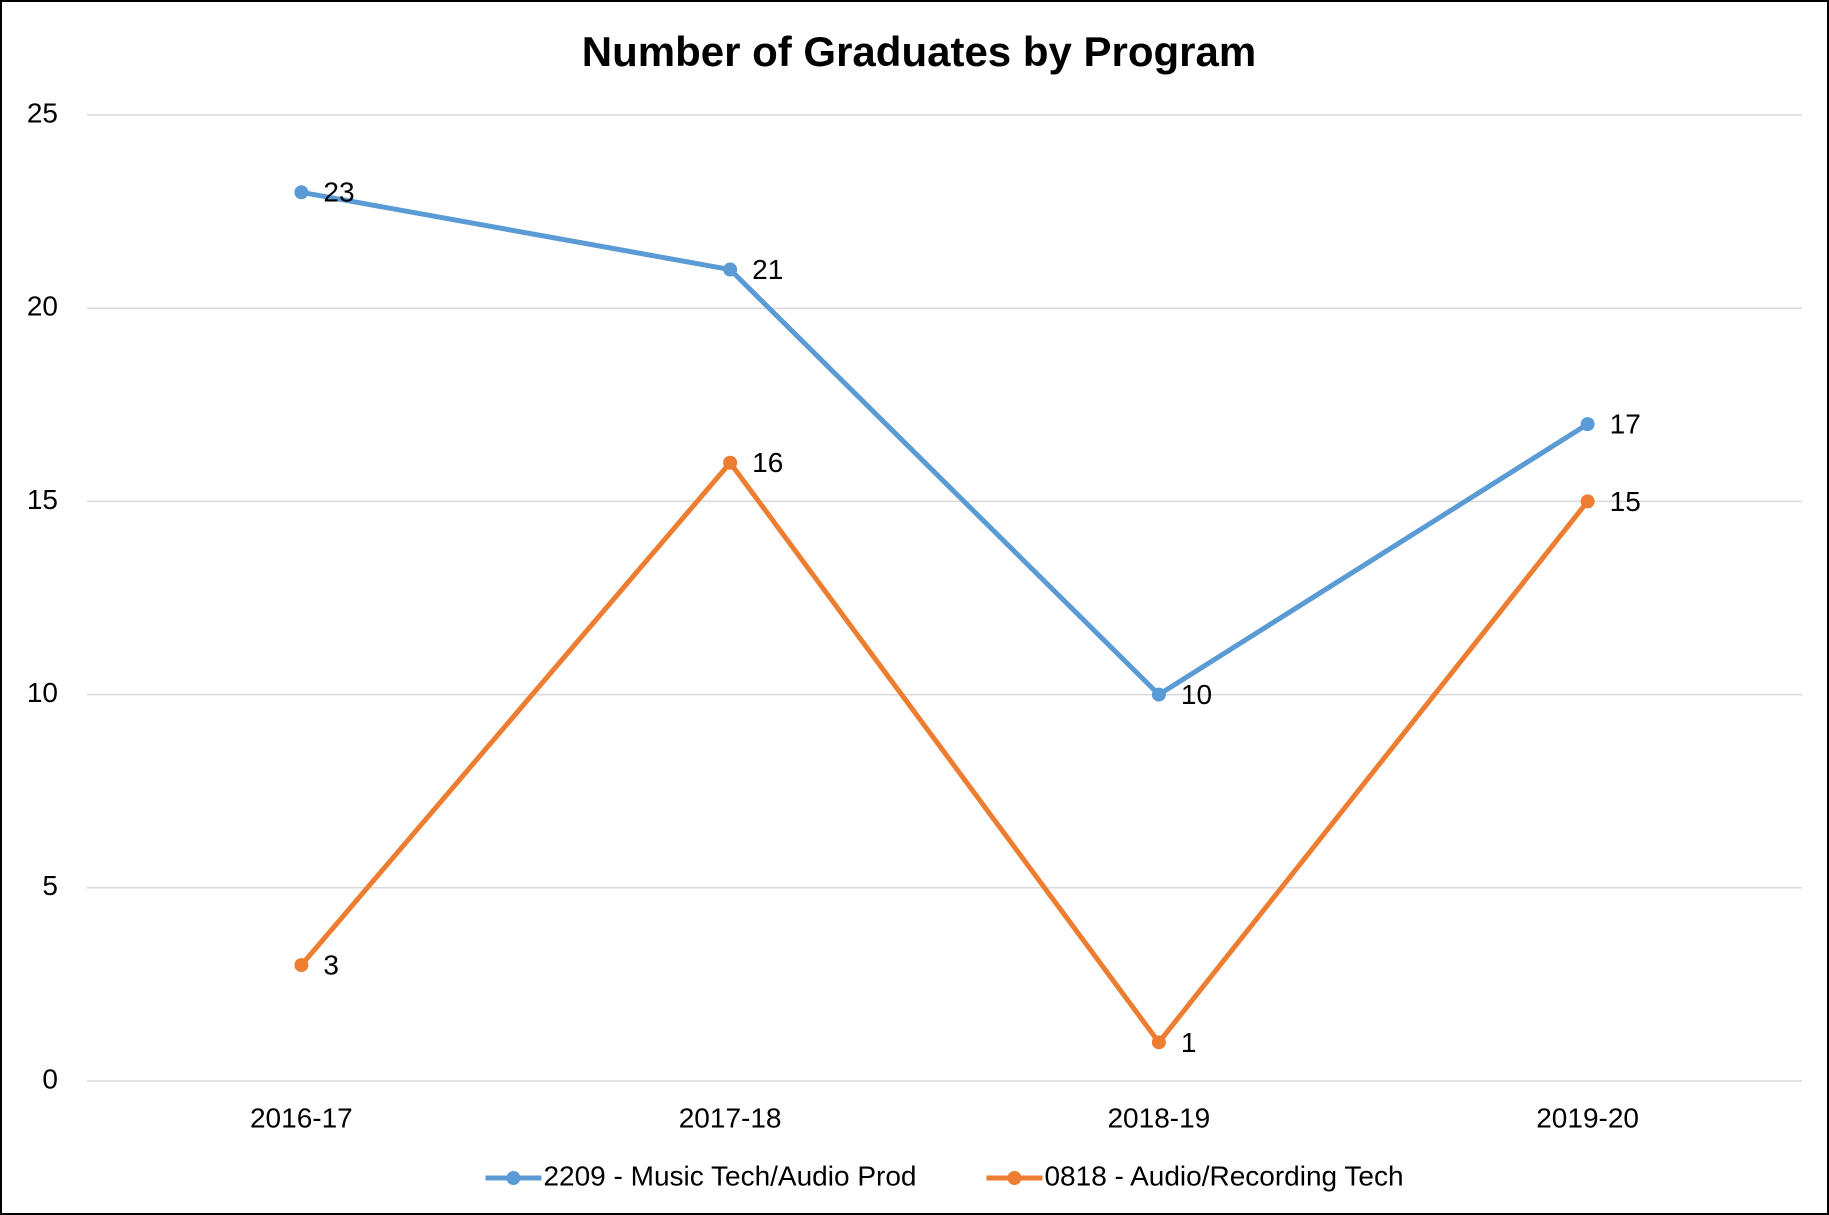 The height and width of the screenshot is (1215, 1829). What do you see at coordinates (338, 192) in the screenshot?
I see `data-label: 23` at bounding box center [338, 192].